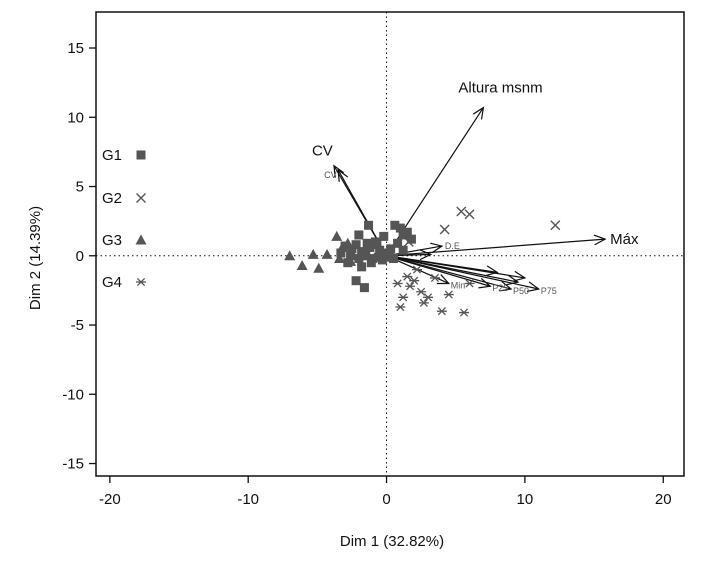 The height and width of the screenshot is (562, 707). I want to click on series-g2, so click(482, 226).